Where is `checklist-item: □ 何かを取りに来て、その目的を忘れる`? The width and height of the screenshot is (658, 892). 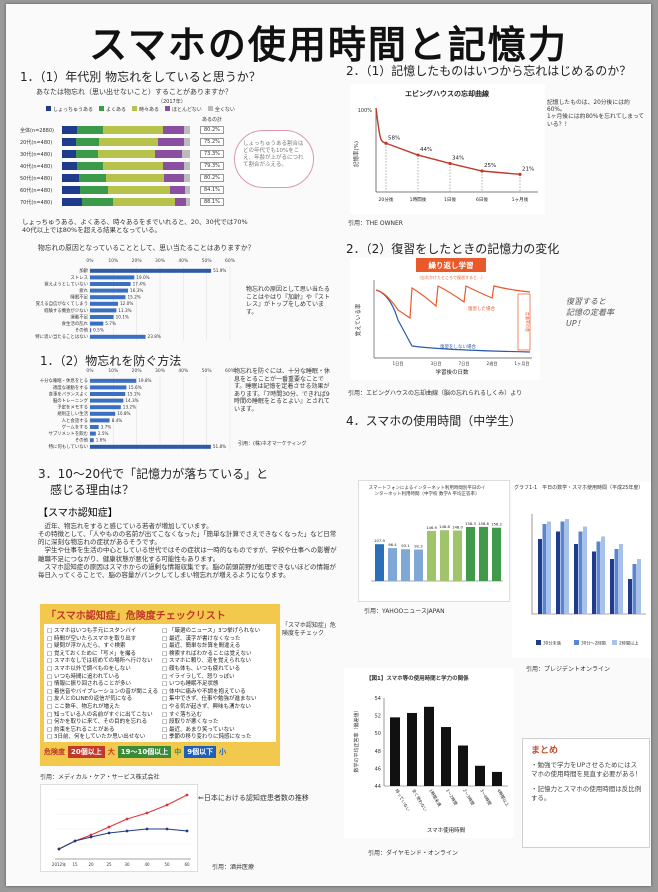 checklist-item: □ 何かを取りに来て、その目的を忘れる is located at coordinates (97, 722).